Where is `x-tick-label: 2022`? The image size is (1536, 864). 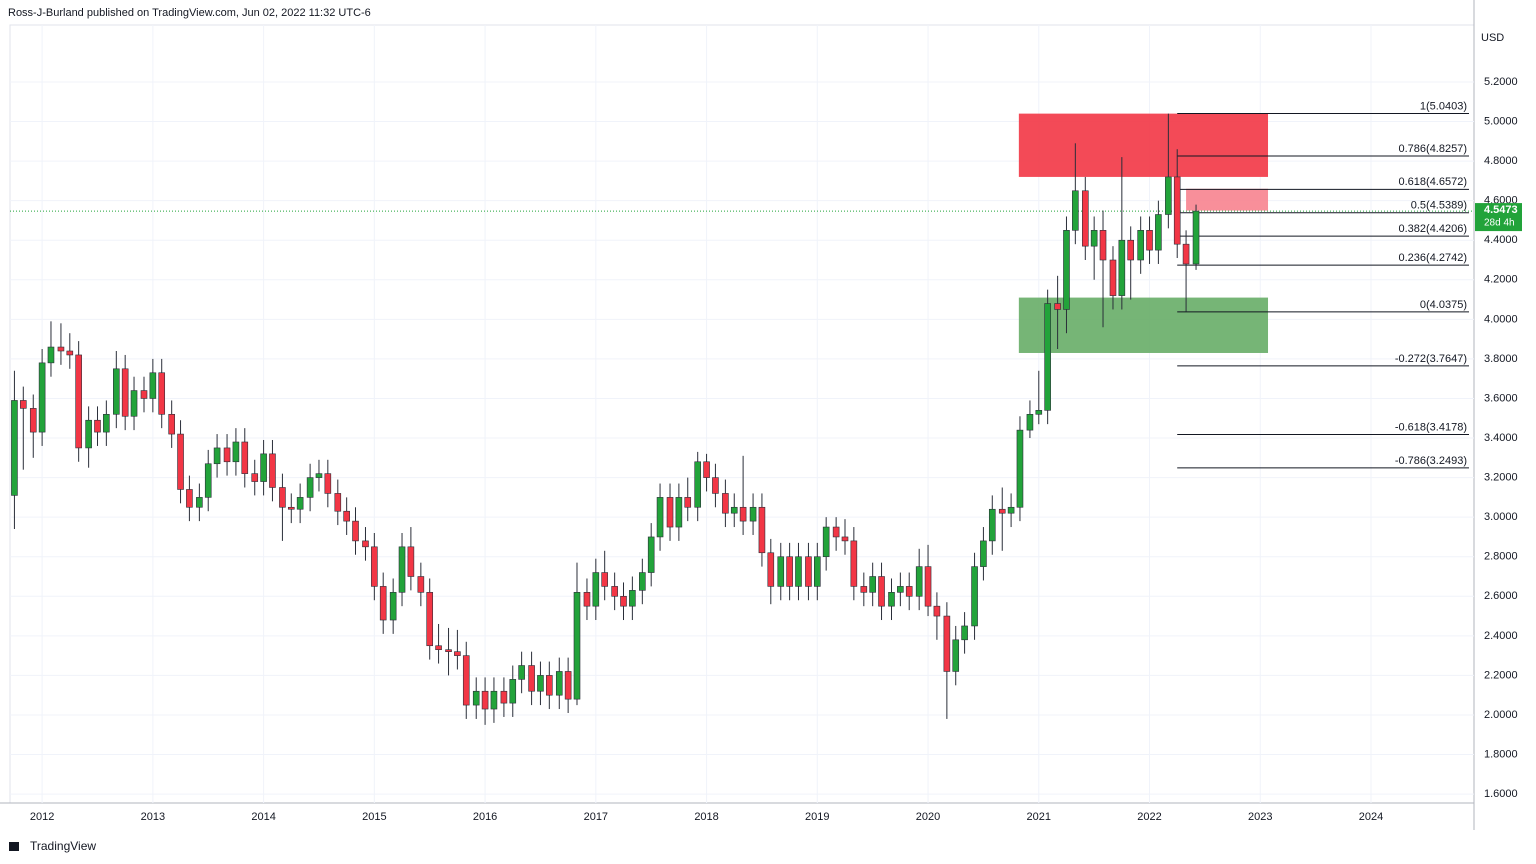
x-tick-label: 2022 is located at coordinates (1149, 817).